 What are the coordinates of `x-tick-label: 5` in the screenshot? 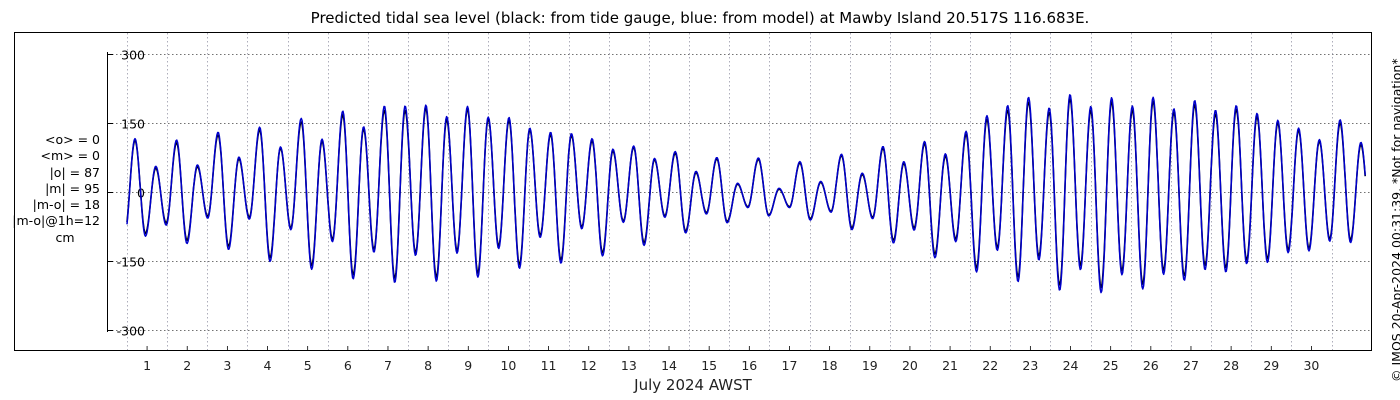 It's located at (308, 365).